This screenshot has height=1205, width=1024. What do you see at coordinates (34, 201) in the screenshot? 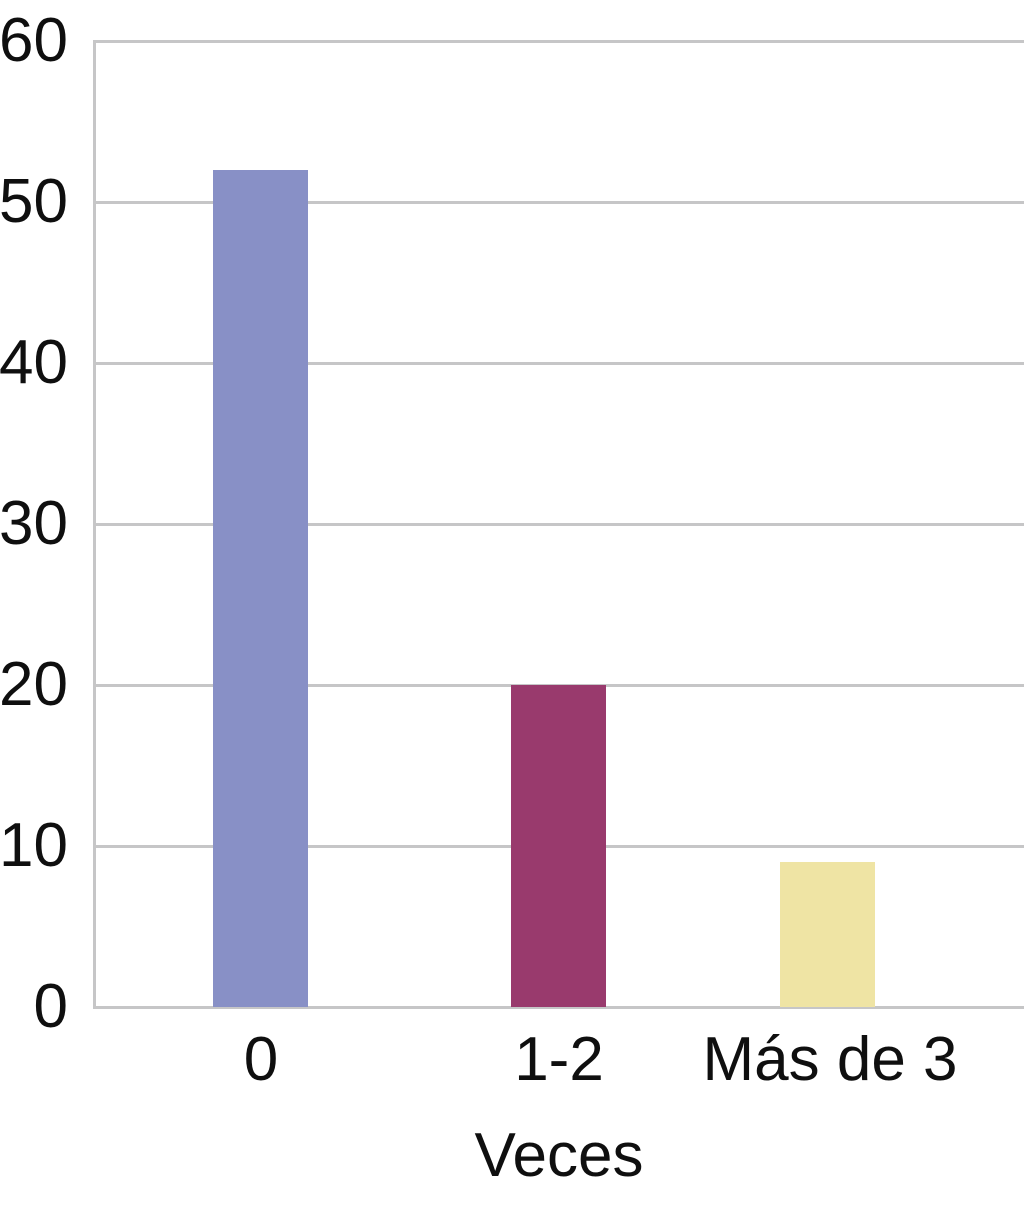
I see `y-tick-label: 50` at bounding box center [34, 201].